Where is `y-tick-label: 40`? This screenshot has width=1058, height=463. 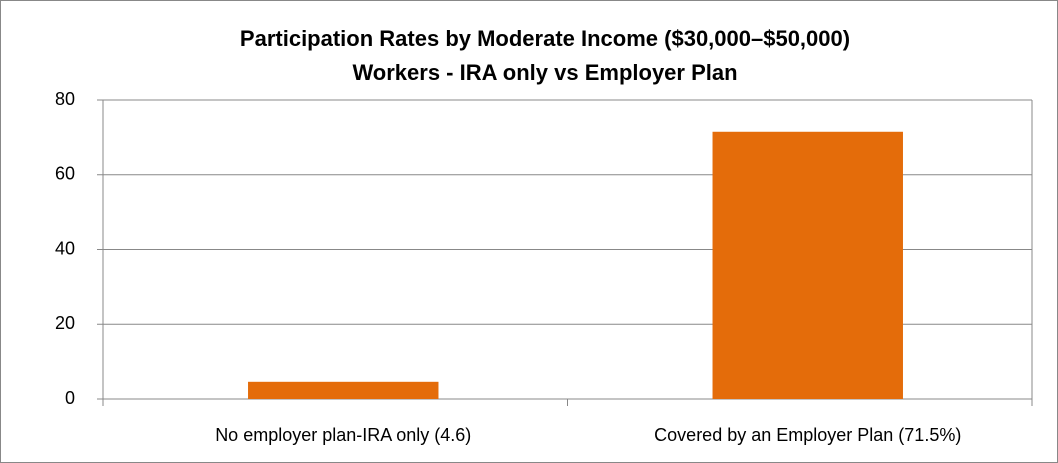
y-tick-label: 40 is located at coordinates (65, 248).